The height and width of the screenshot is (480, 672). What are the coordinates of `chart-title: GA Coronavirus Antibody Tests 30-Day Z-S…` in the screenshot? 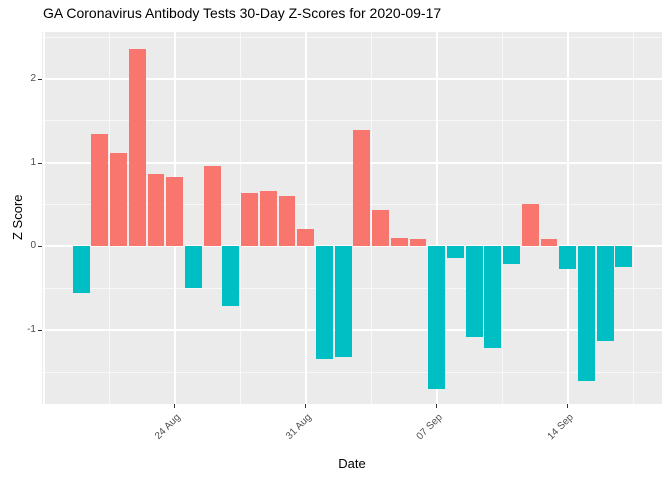 It's located at (242, 13).